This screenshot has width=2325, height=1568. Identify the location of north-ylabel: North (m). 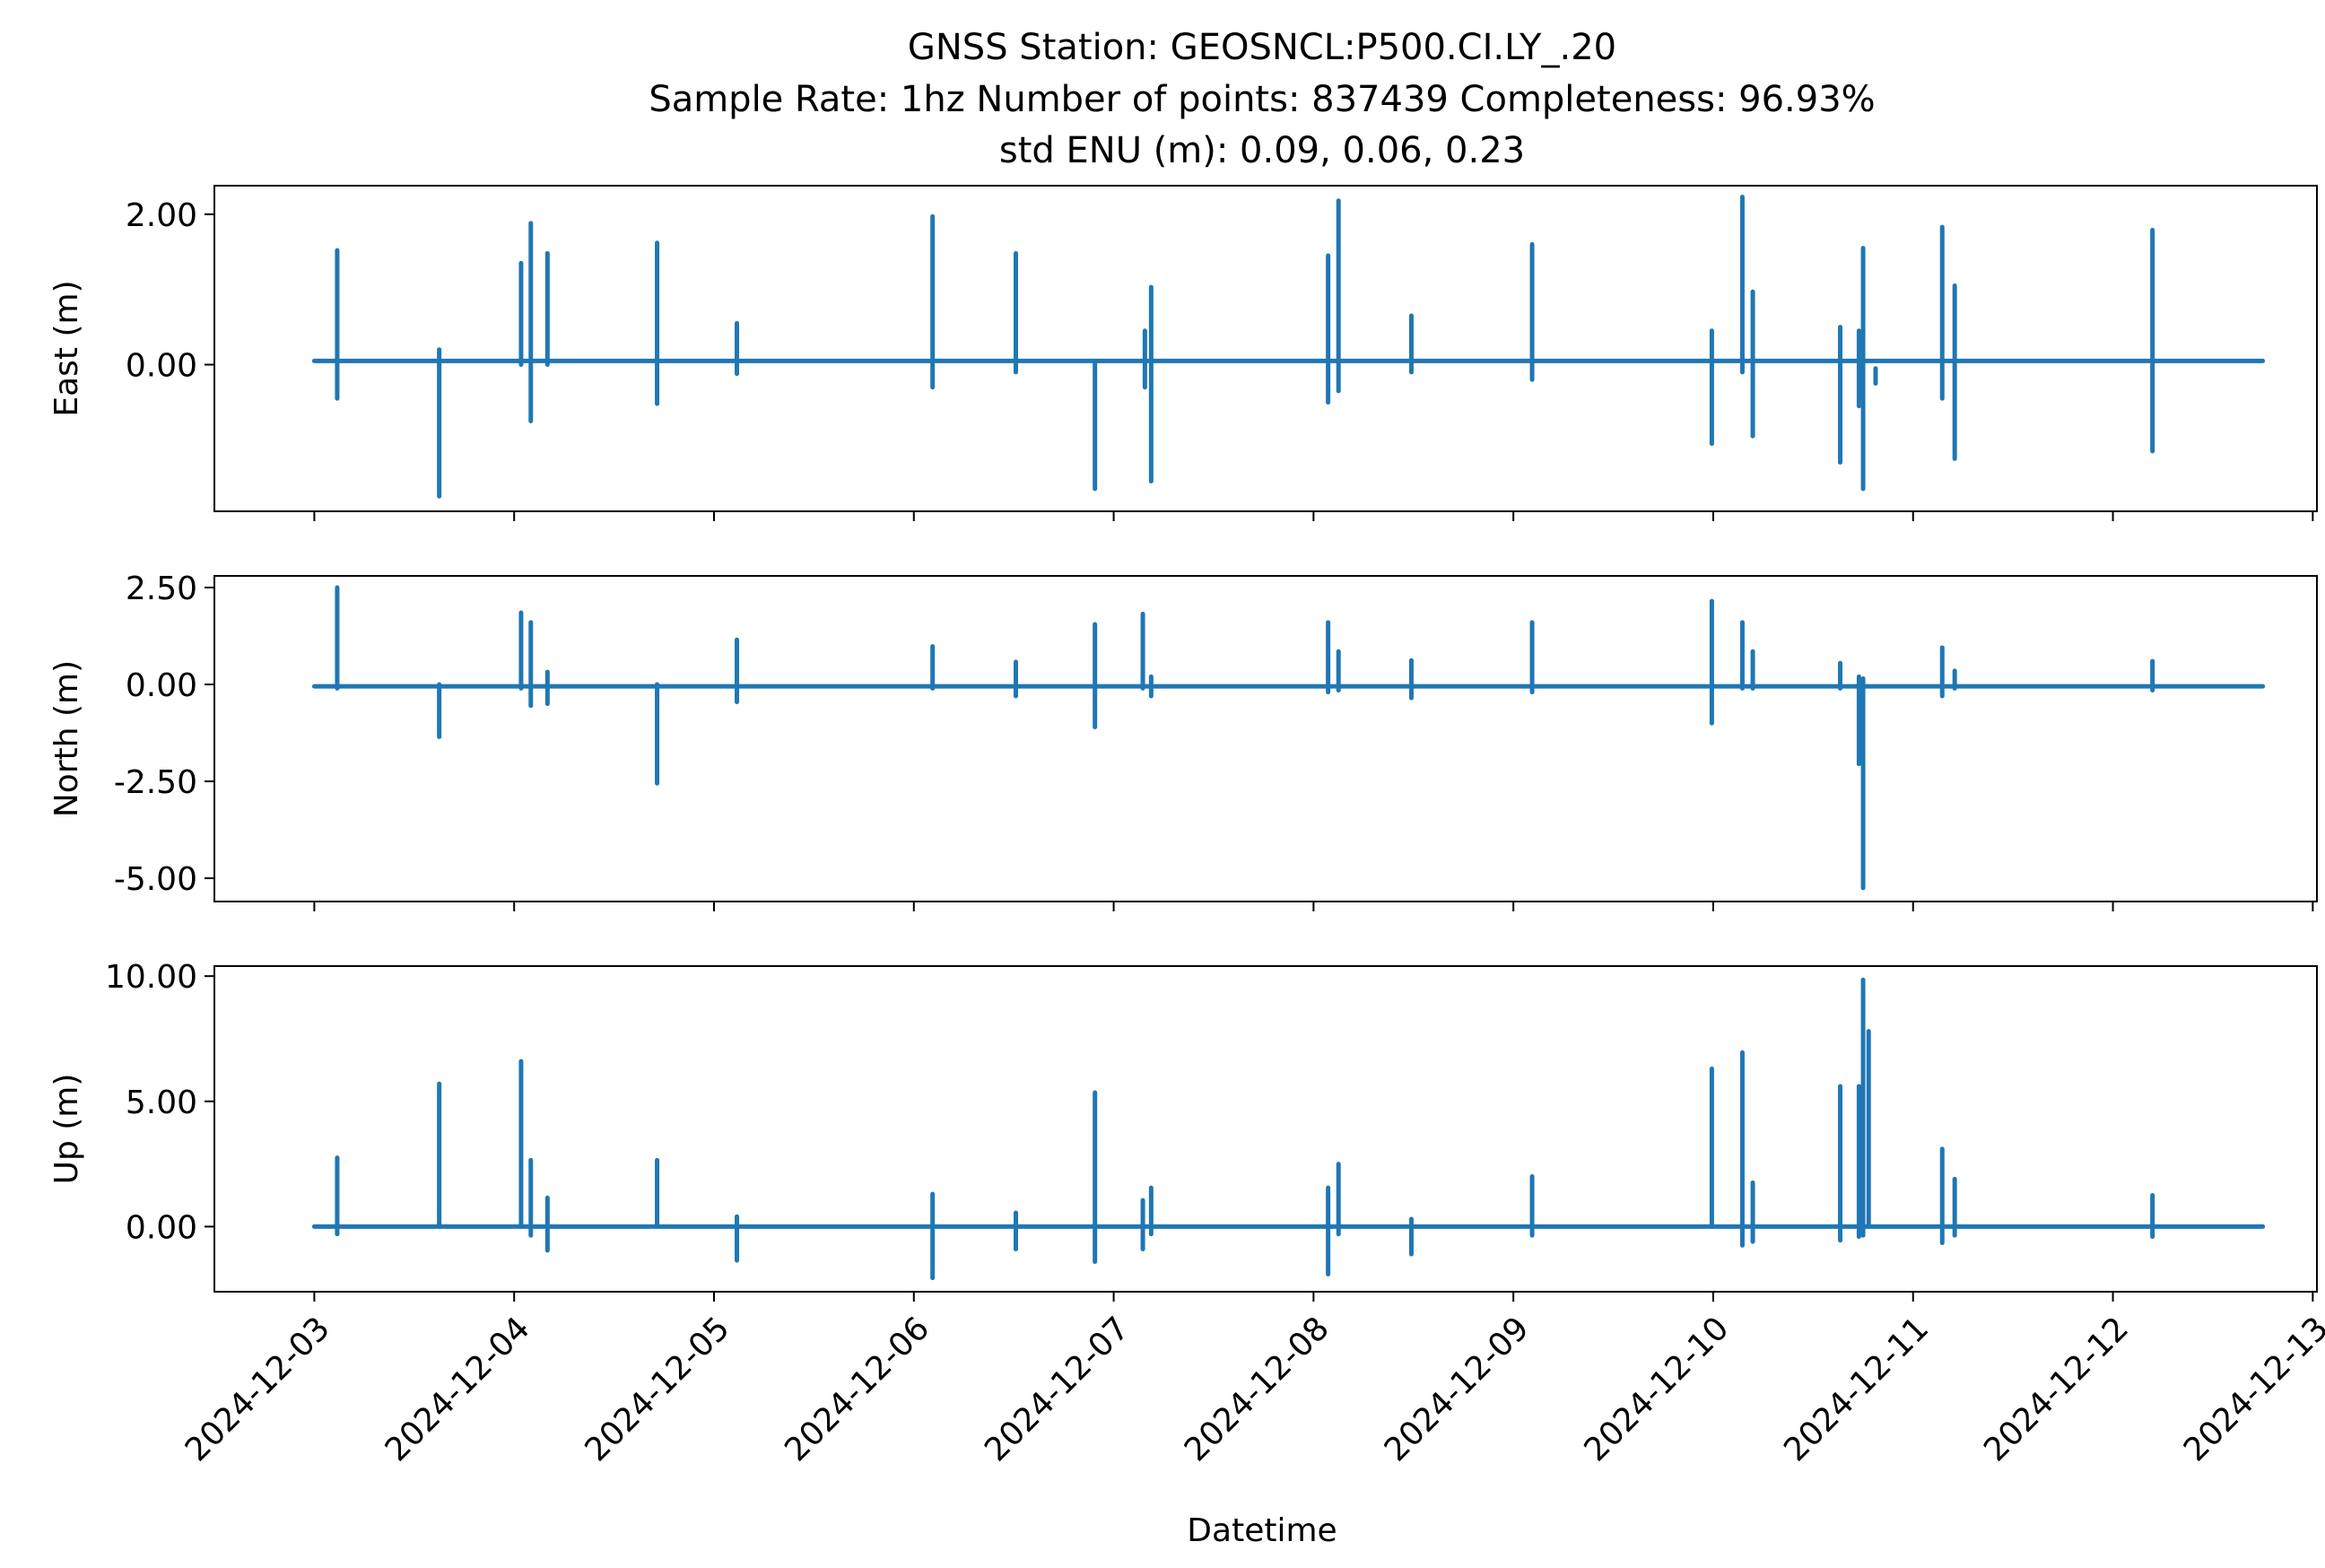
(66, 739).